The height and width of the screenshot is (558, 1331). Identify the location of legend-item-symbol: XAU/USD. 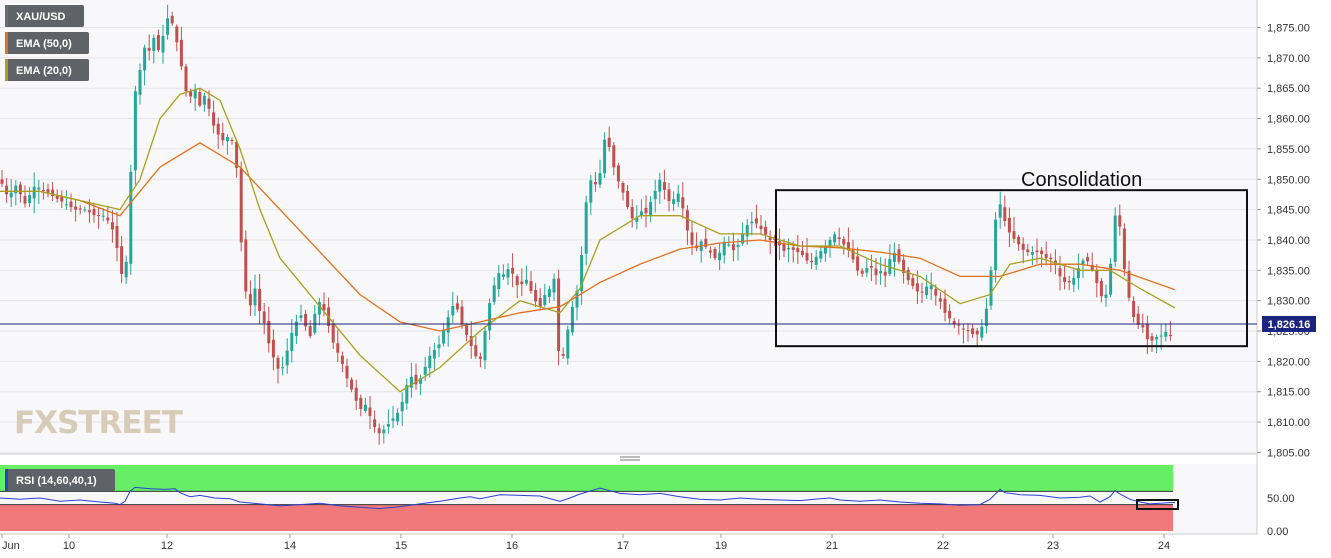
(44, 16).